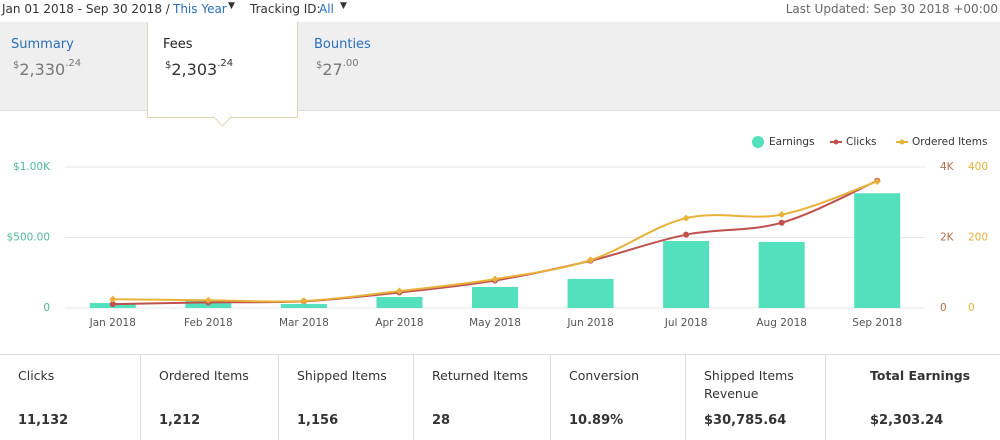 The width and height of the screenshot is (1000, 440). Describe the element at coordinates (943, 308) in the screenshot. I see `y2-tick-label: 0` at that location.